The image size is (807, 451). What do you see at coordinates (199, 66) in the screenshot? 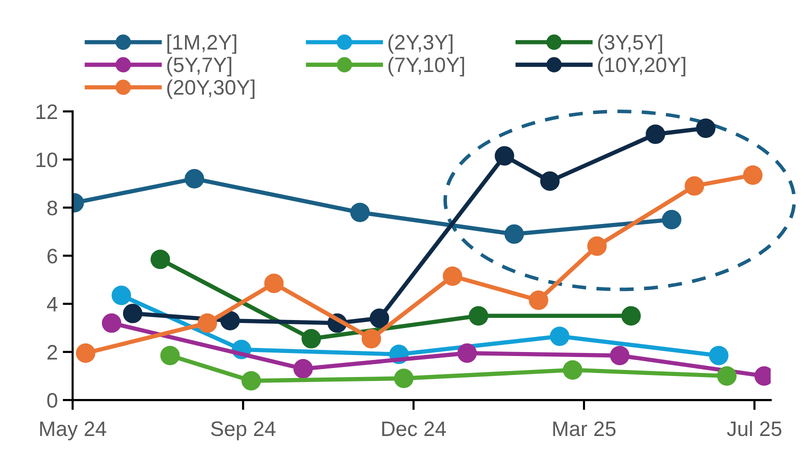
I see `legend-label: (5Y,7Y]` at bounding box center [199, 66].